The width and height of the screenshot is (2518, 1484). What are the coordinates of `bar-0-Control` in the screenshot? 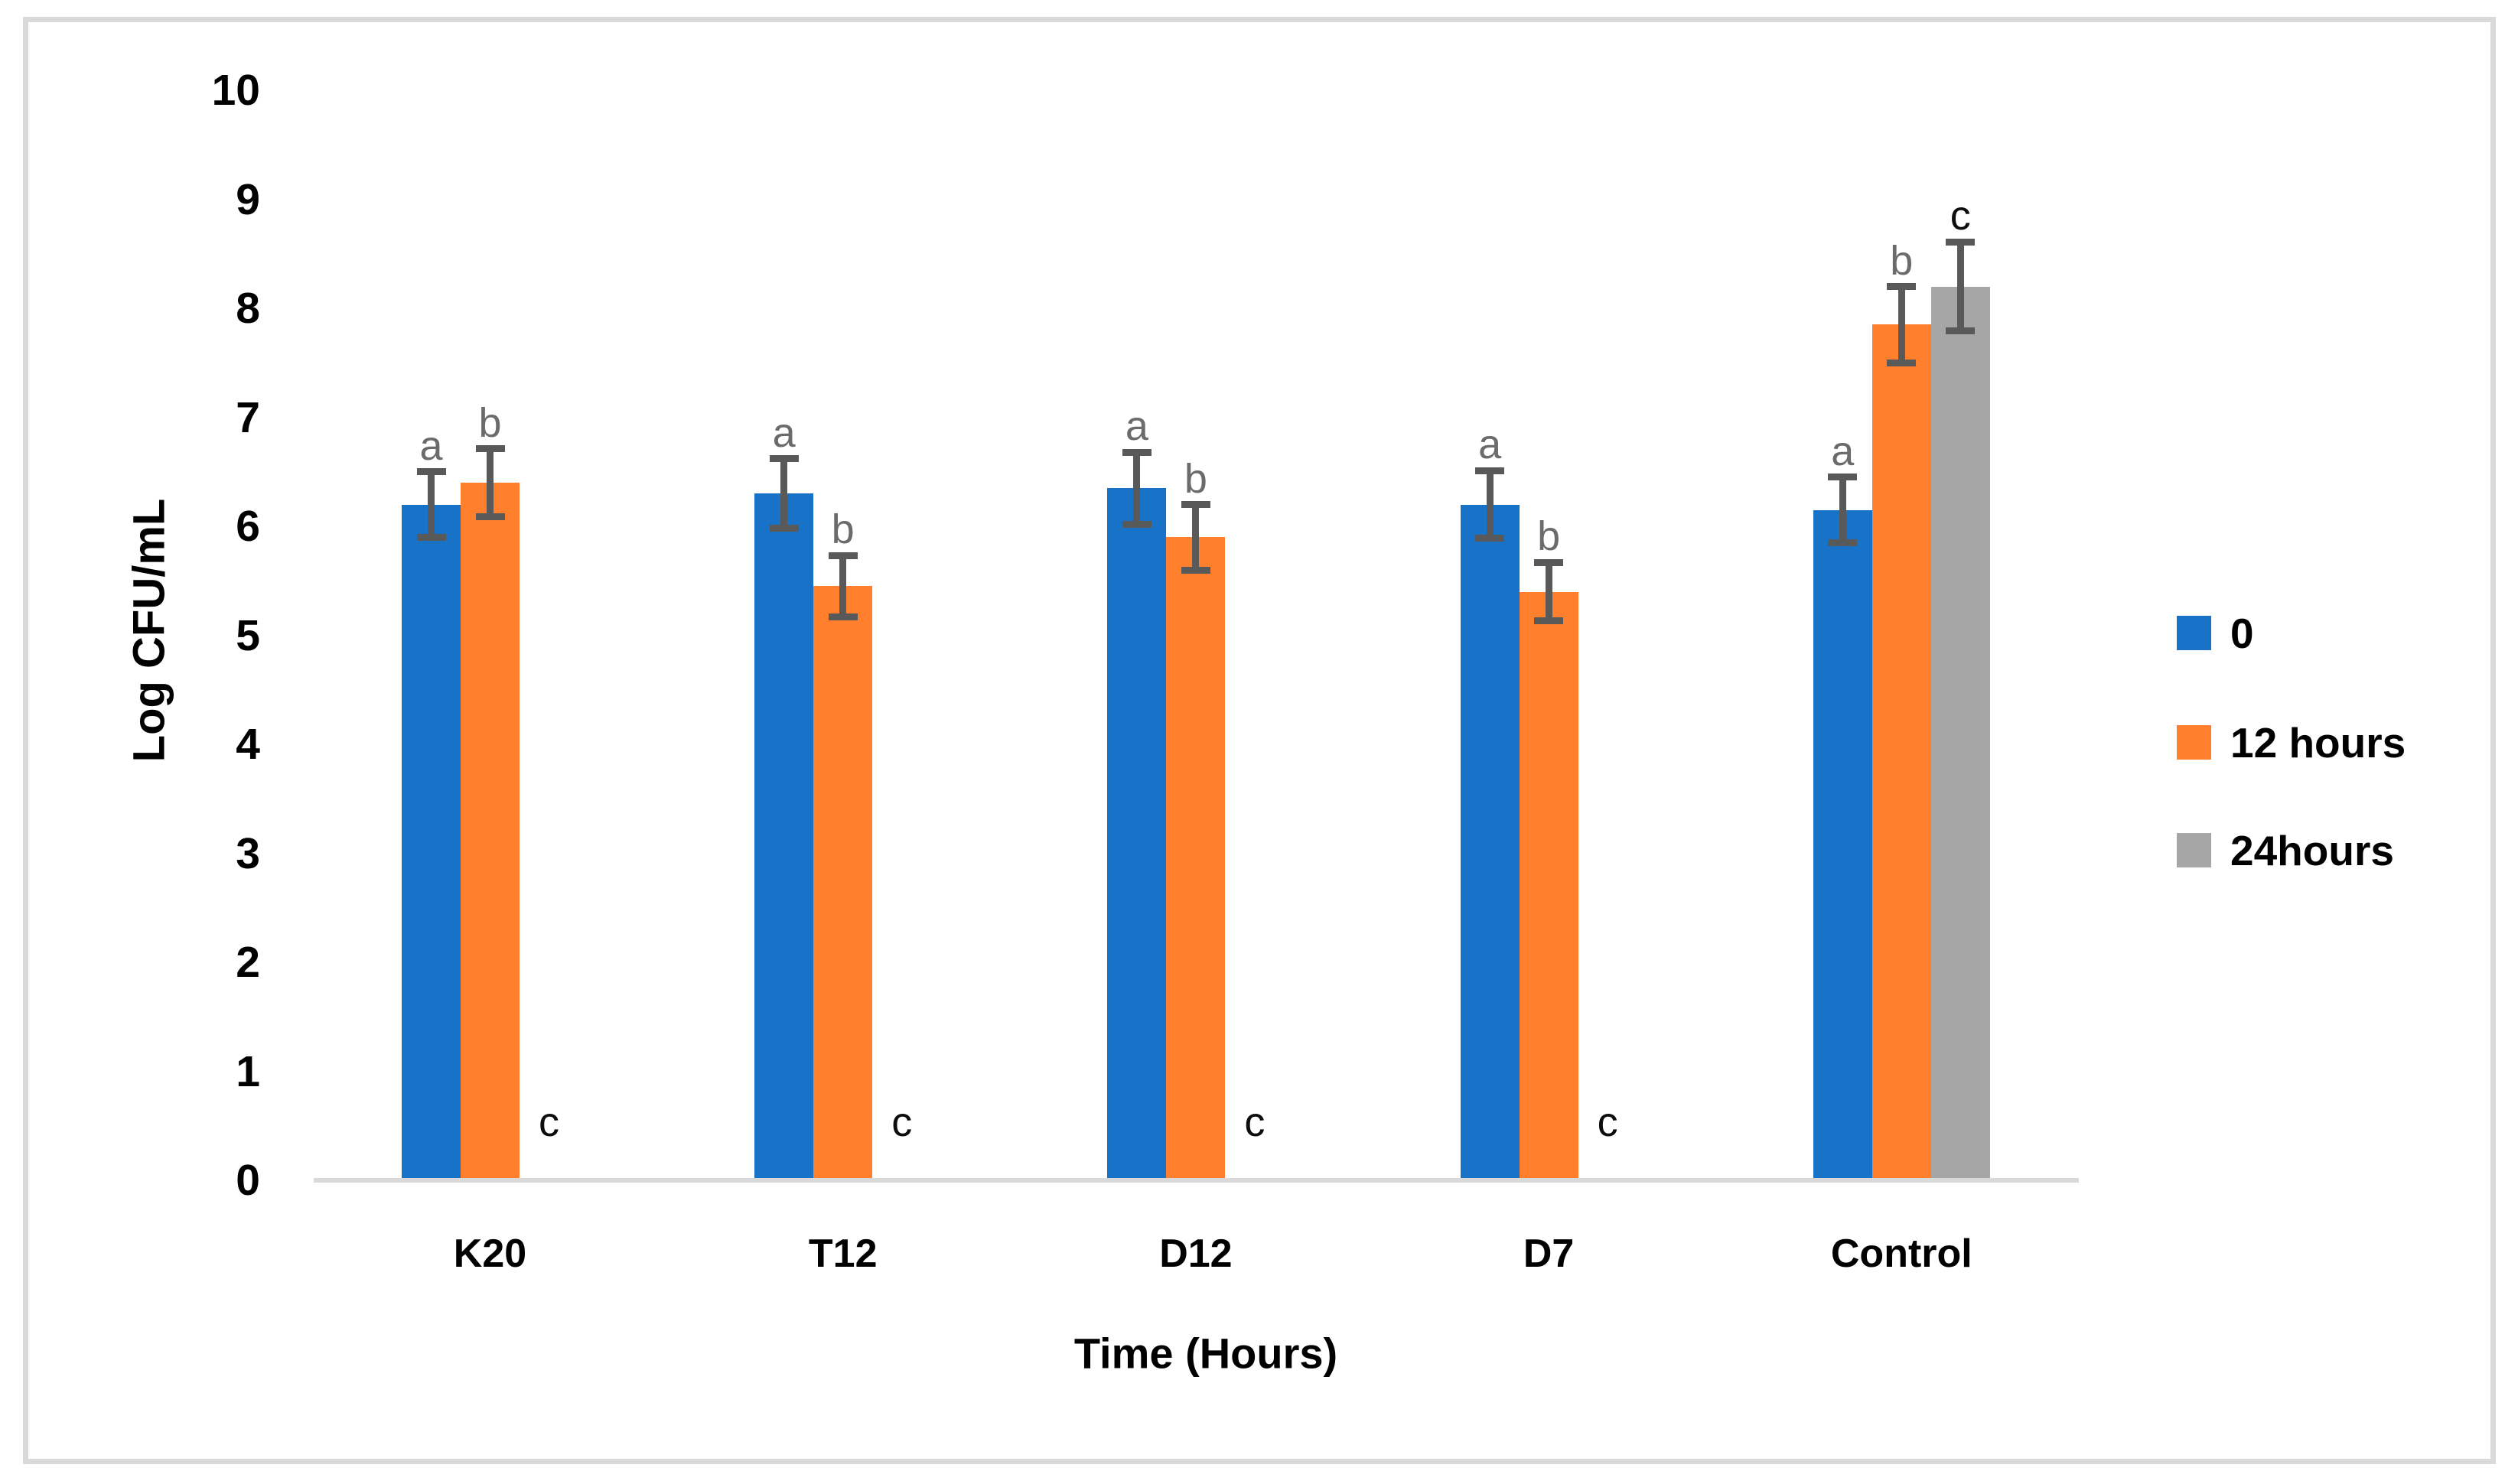 It's located at (1842, 844).